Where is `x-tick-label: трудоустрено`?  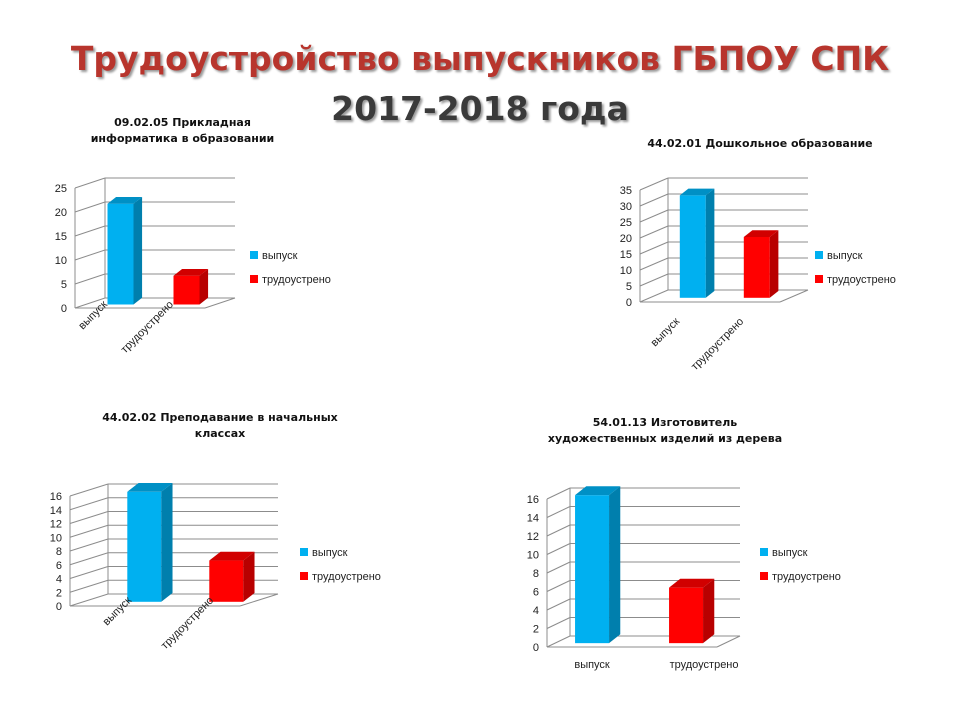 x-tick-label: трудоустрено is located at coordinates (704, 665).